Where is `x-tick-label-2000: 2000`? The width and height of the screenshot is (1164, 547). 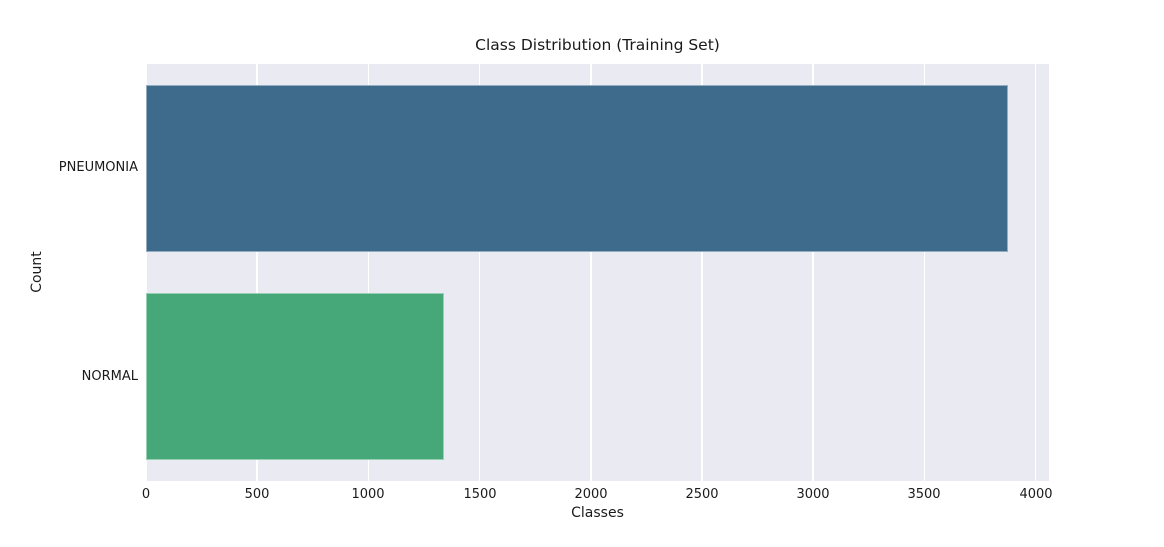
x-tick-label-2000: 2000 is located at coordinates (591, 494).